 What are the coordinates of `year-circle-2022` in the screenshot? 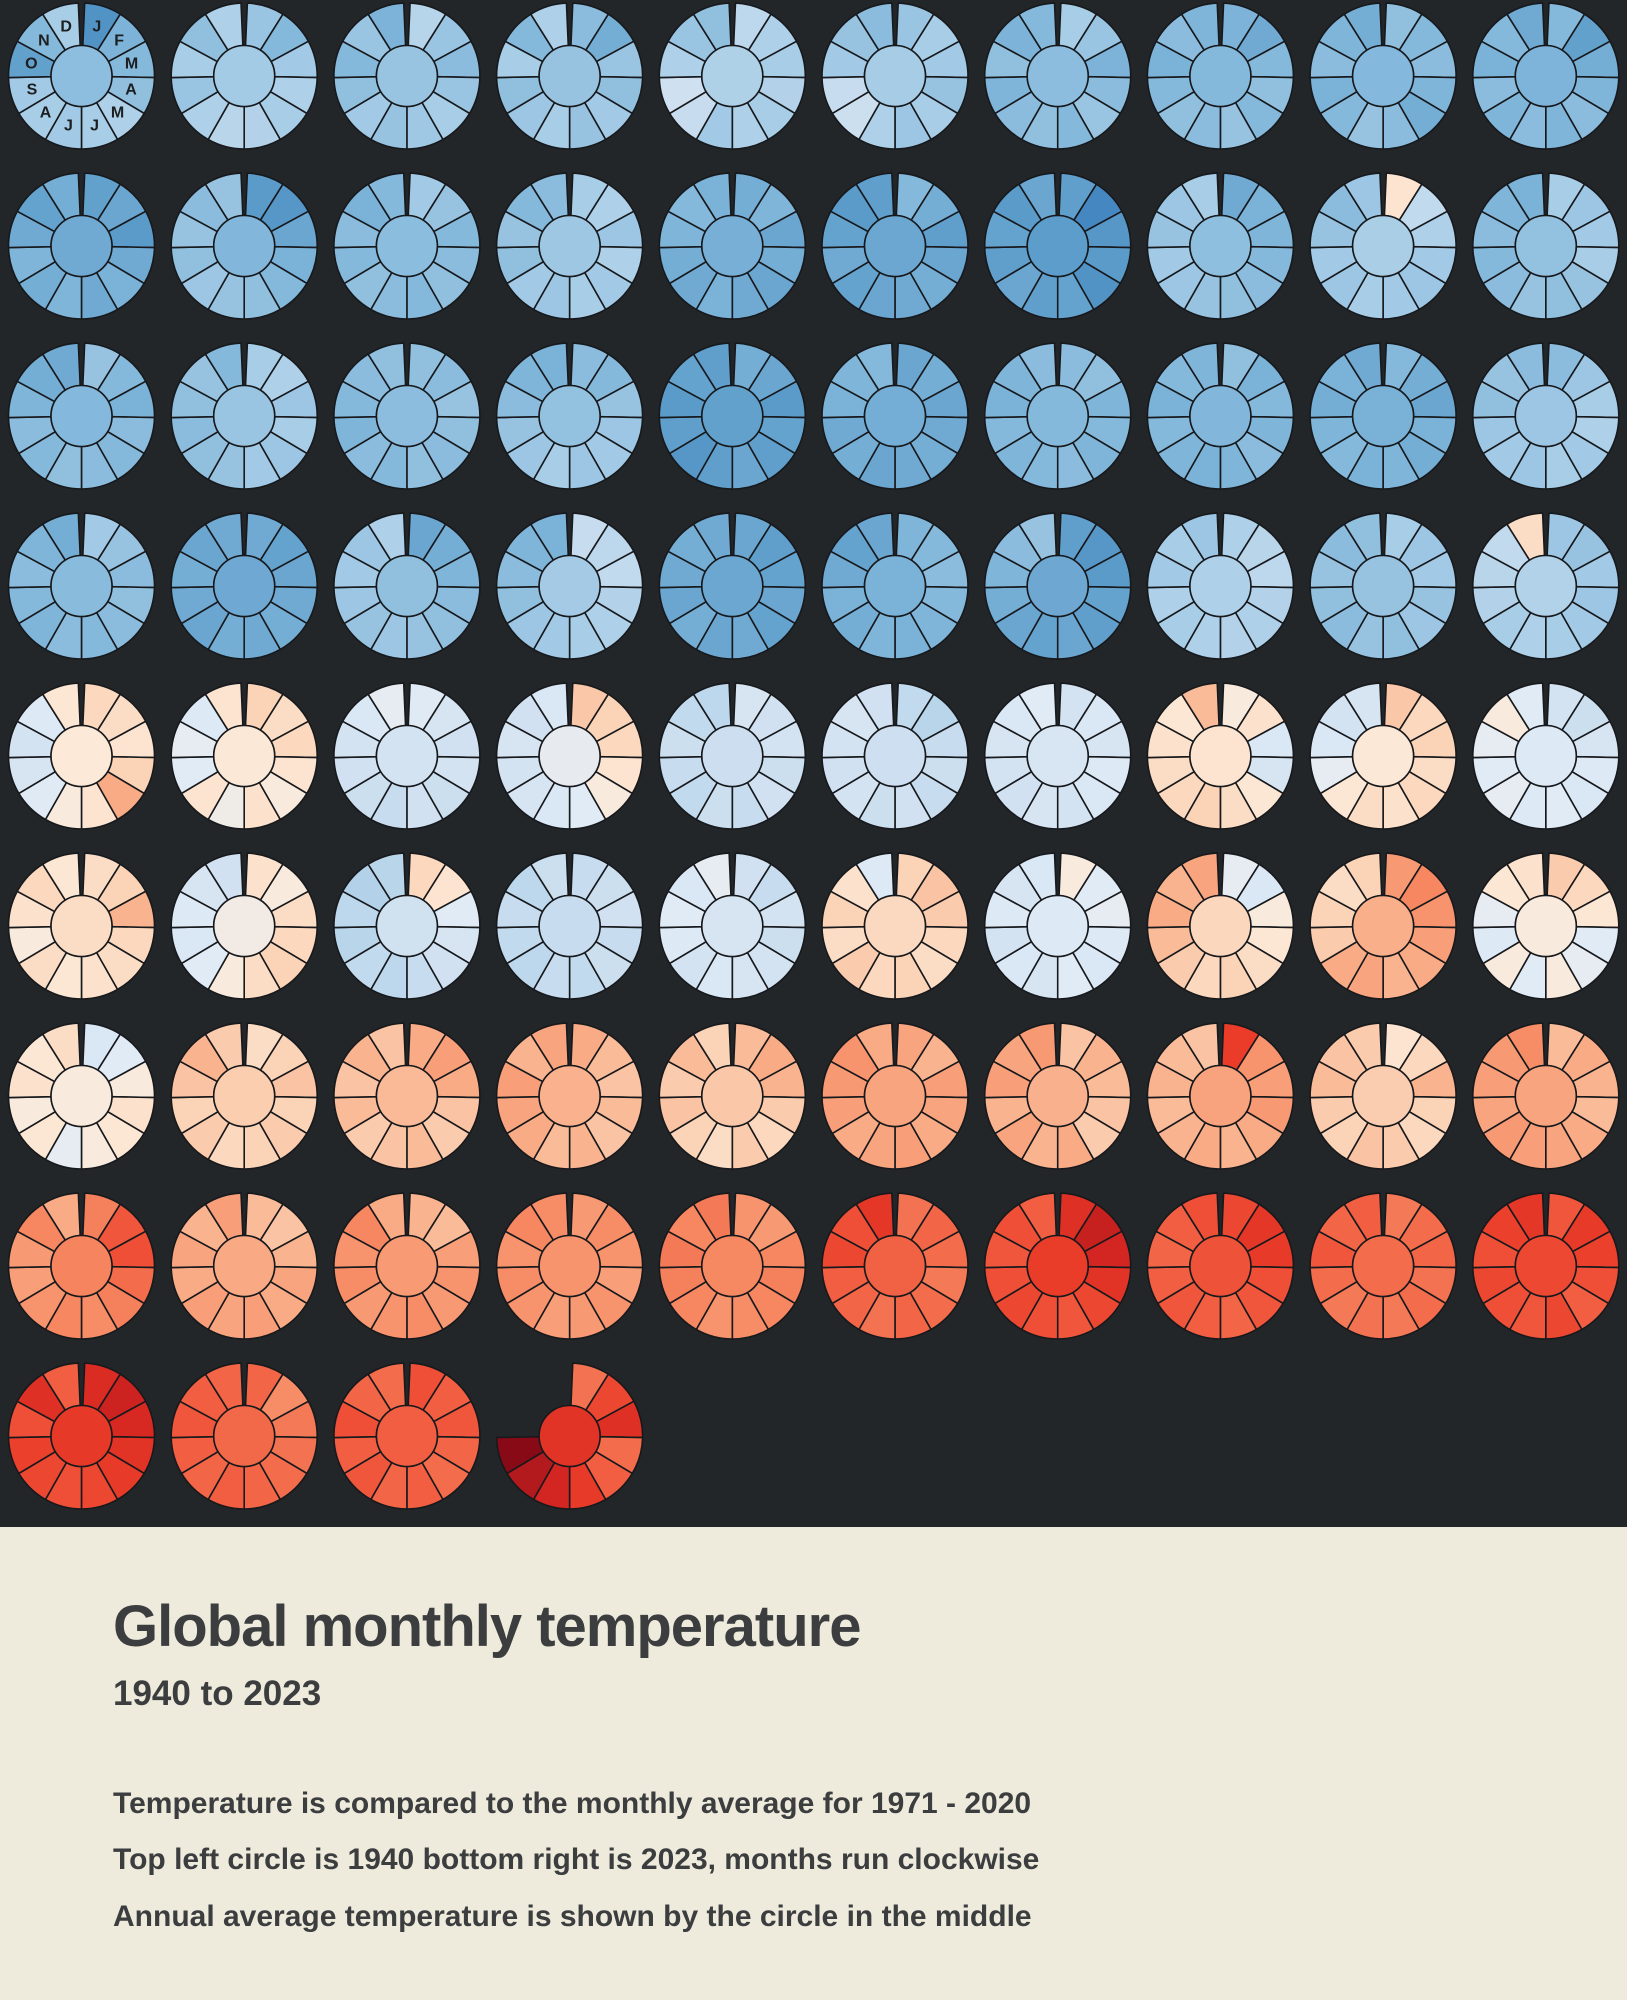 It's located at (407, 1436).